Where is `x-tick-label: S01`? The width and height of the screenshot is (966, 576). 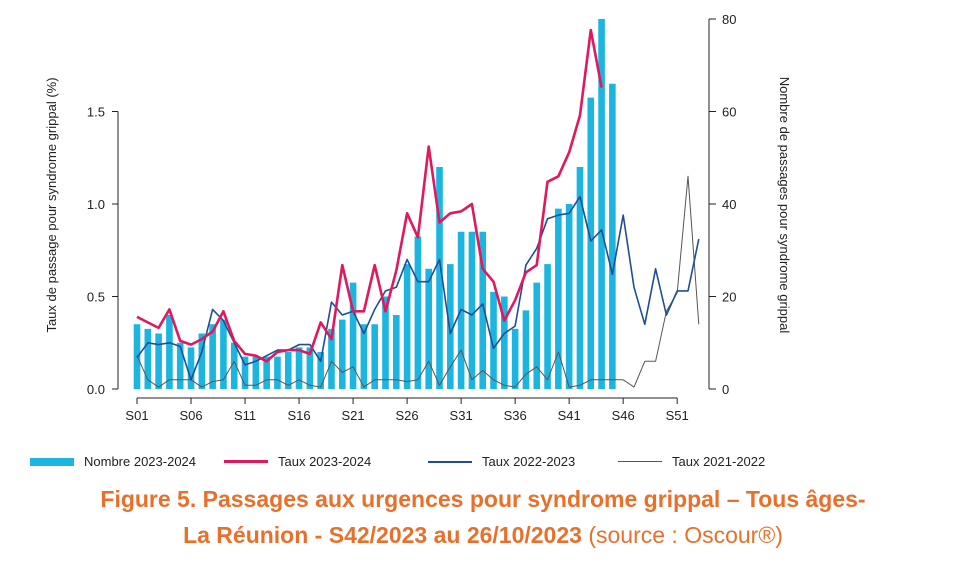 x-tick-label: S01 is located at coordinates (136, 415).